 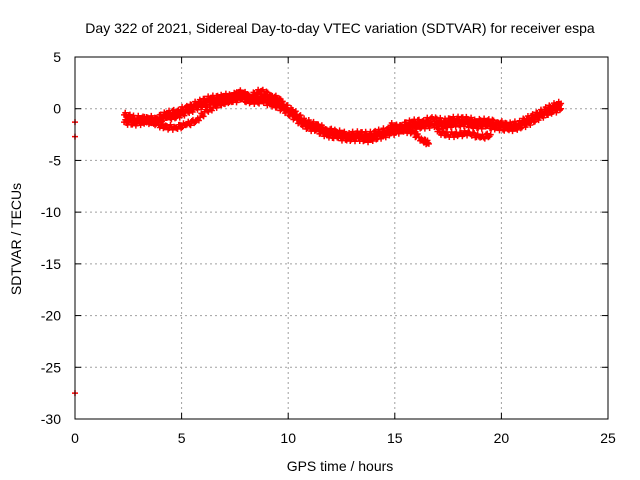 What do you see at coordinates (51, 264) in the screenshot?
I see `y-tick-label: -15` at bounding box center [51, 264].